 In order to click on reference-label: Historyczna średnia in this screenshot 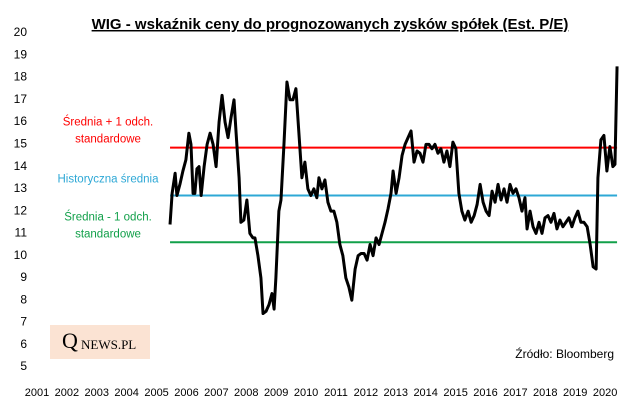, I will do `click(109, 180)`.